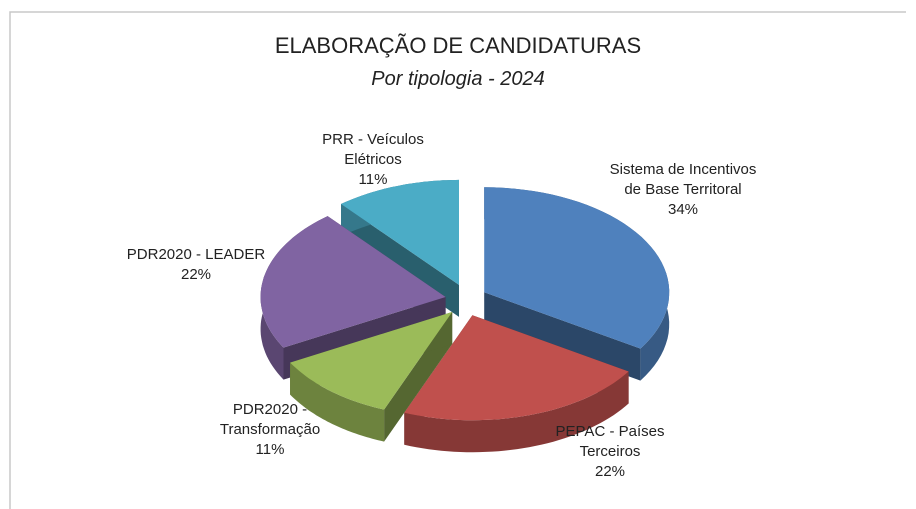  I want to click on data-label: PRR - Veículos Elétricos 11%, so click(373, 160).